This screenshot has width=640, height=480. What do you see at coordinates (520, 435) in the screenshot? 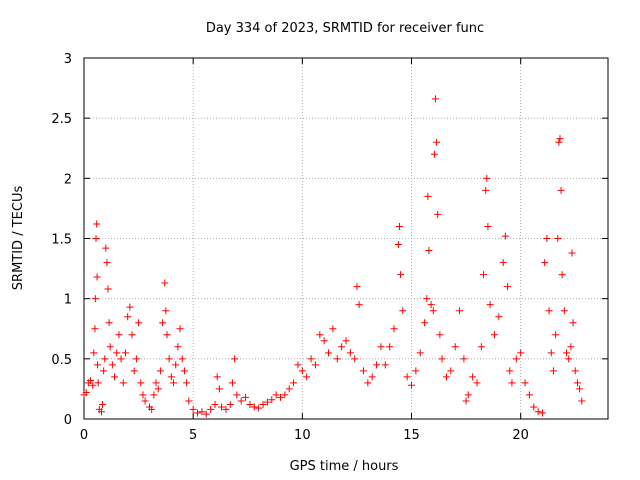
I see `x-tick-label: 20` at bounding box center [520, 435].